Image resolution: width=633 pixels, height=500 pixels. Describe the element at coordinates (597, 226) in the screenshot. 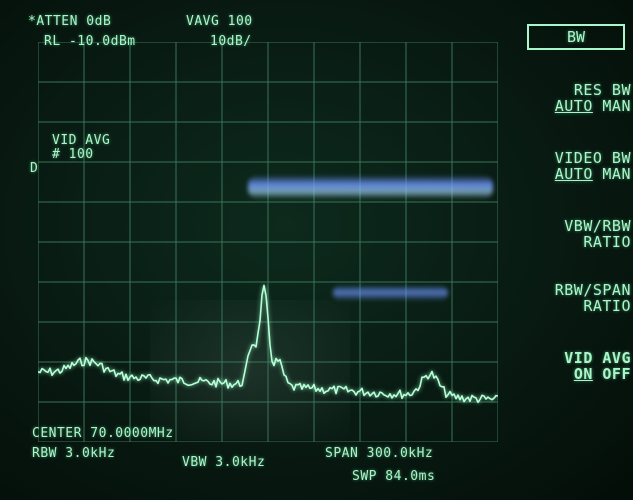

I see `vbw-rbw-label: VBW/RBW` at that location.